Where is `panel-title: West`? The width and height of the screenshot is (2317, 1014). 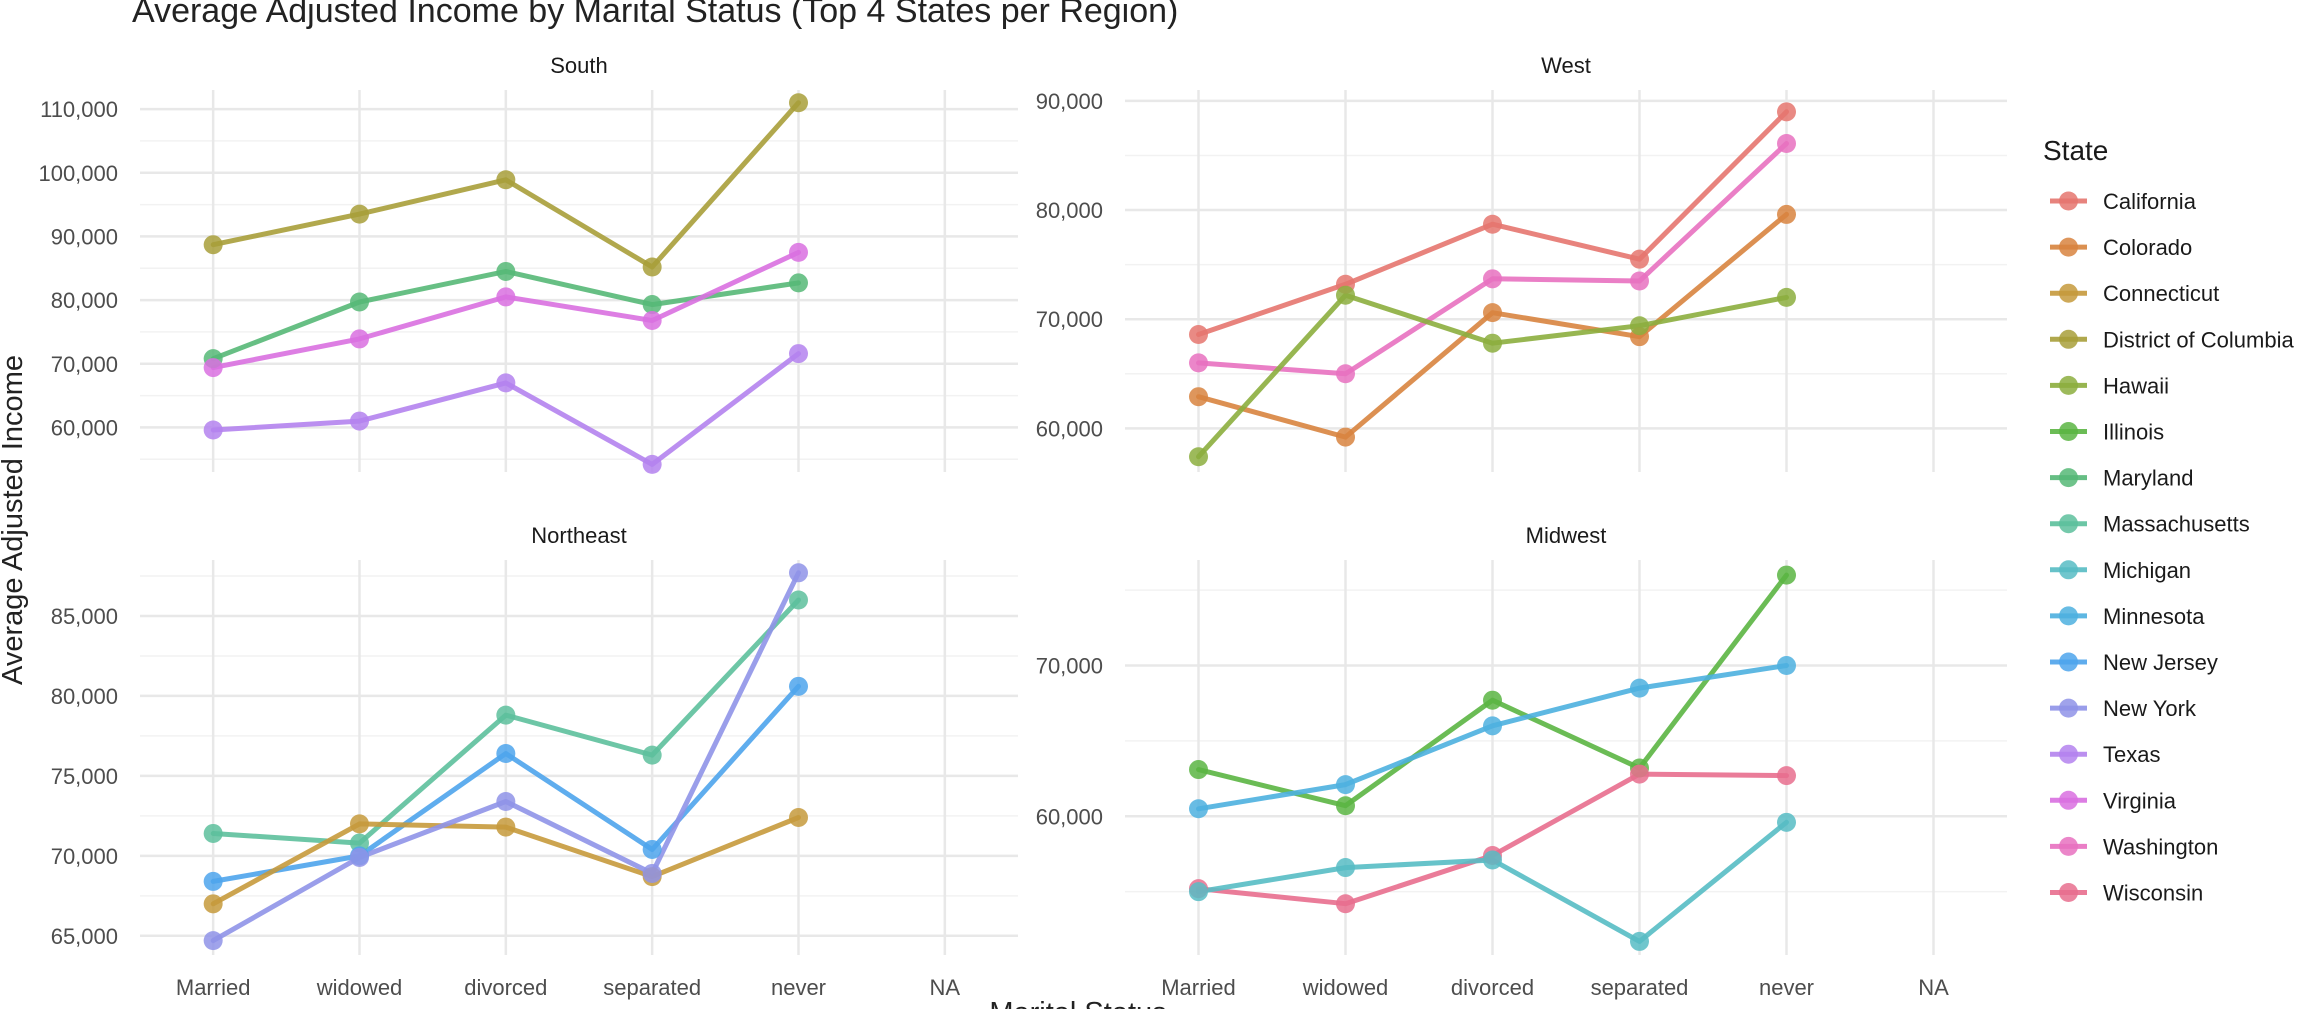 panel-title: West is located at coordinates (1566, 65).